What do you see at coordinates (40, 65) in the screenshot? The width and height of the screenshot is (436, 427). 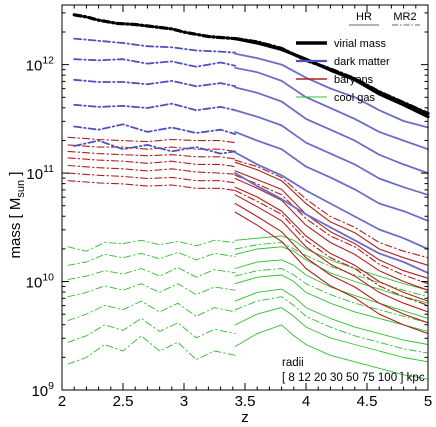 I see `y-tick-label-1e12: 1012` at bounding box center [40, 65].